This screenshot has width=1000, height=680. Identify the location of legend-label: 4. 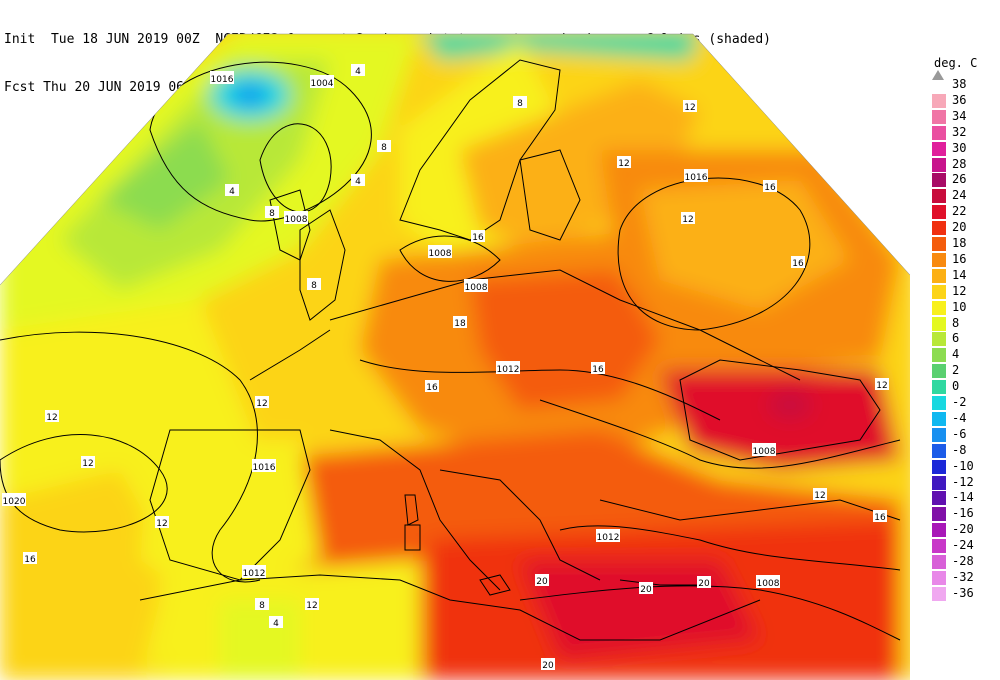
(956, 354).